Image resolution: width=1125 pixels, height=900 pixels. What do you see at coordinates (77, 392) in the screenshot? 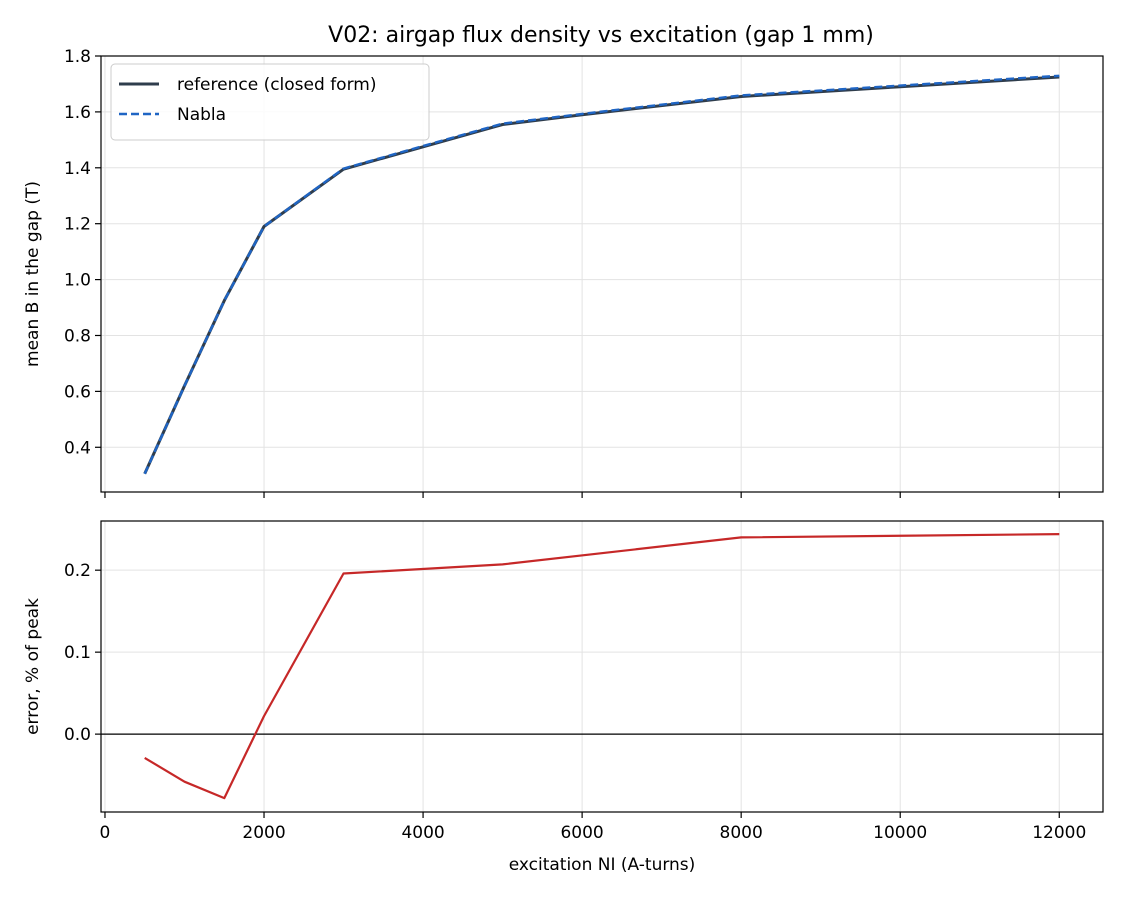
I see `y-tick-label: 0.6` at bounding box center [77, 392].